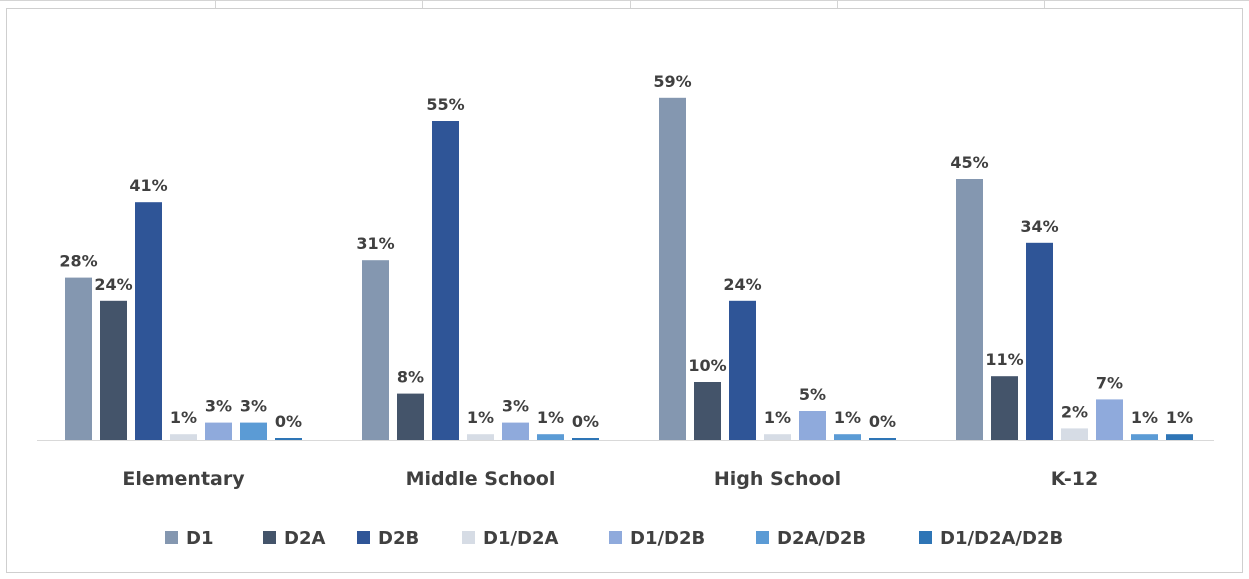 The image size is (1249, 579). I want to click on data-label: 59%, so click(672, 81).